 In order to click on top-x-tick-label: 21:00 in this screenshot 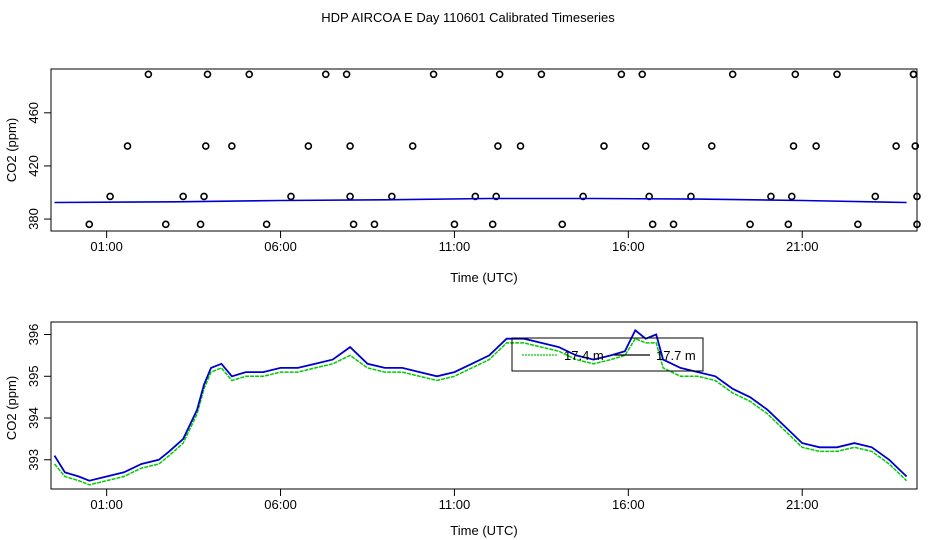, I will do `click(802, 246)`.